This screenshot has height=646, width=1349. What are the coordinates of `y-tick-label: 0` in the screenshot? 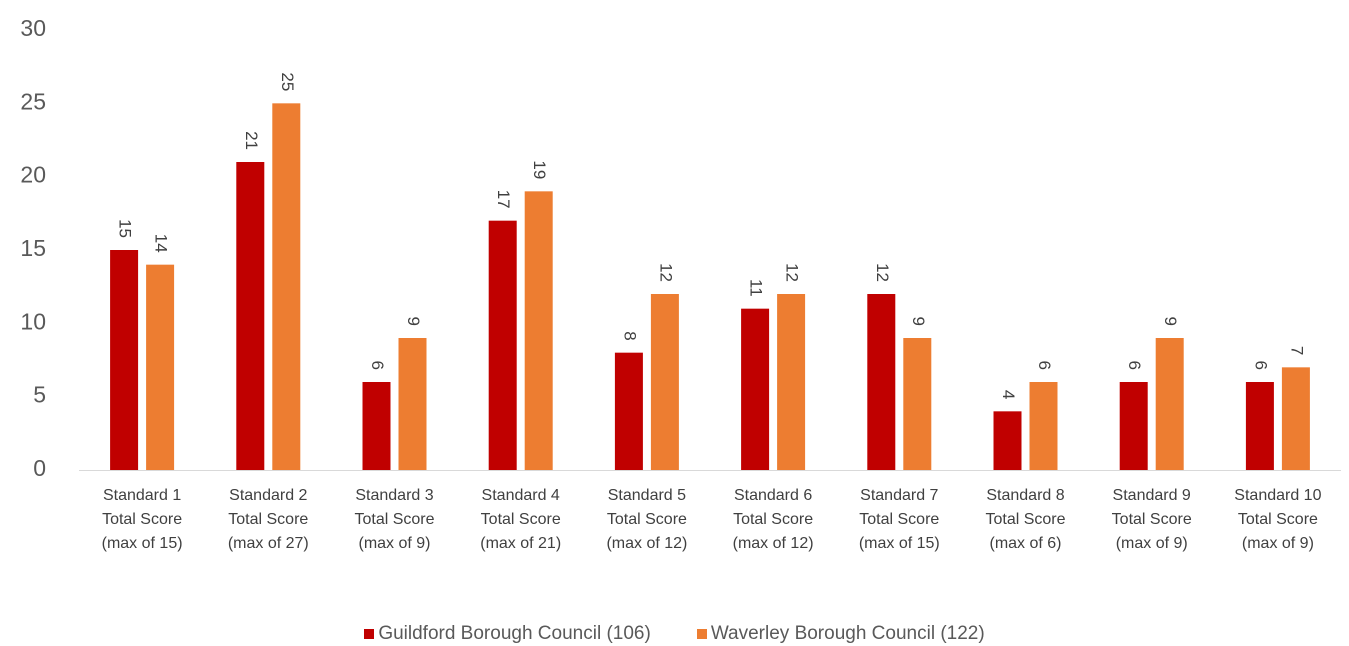 It's located at (39, 468).